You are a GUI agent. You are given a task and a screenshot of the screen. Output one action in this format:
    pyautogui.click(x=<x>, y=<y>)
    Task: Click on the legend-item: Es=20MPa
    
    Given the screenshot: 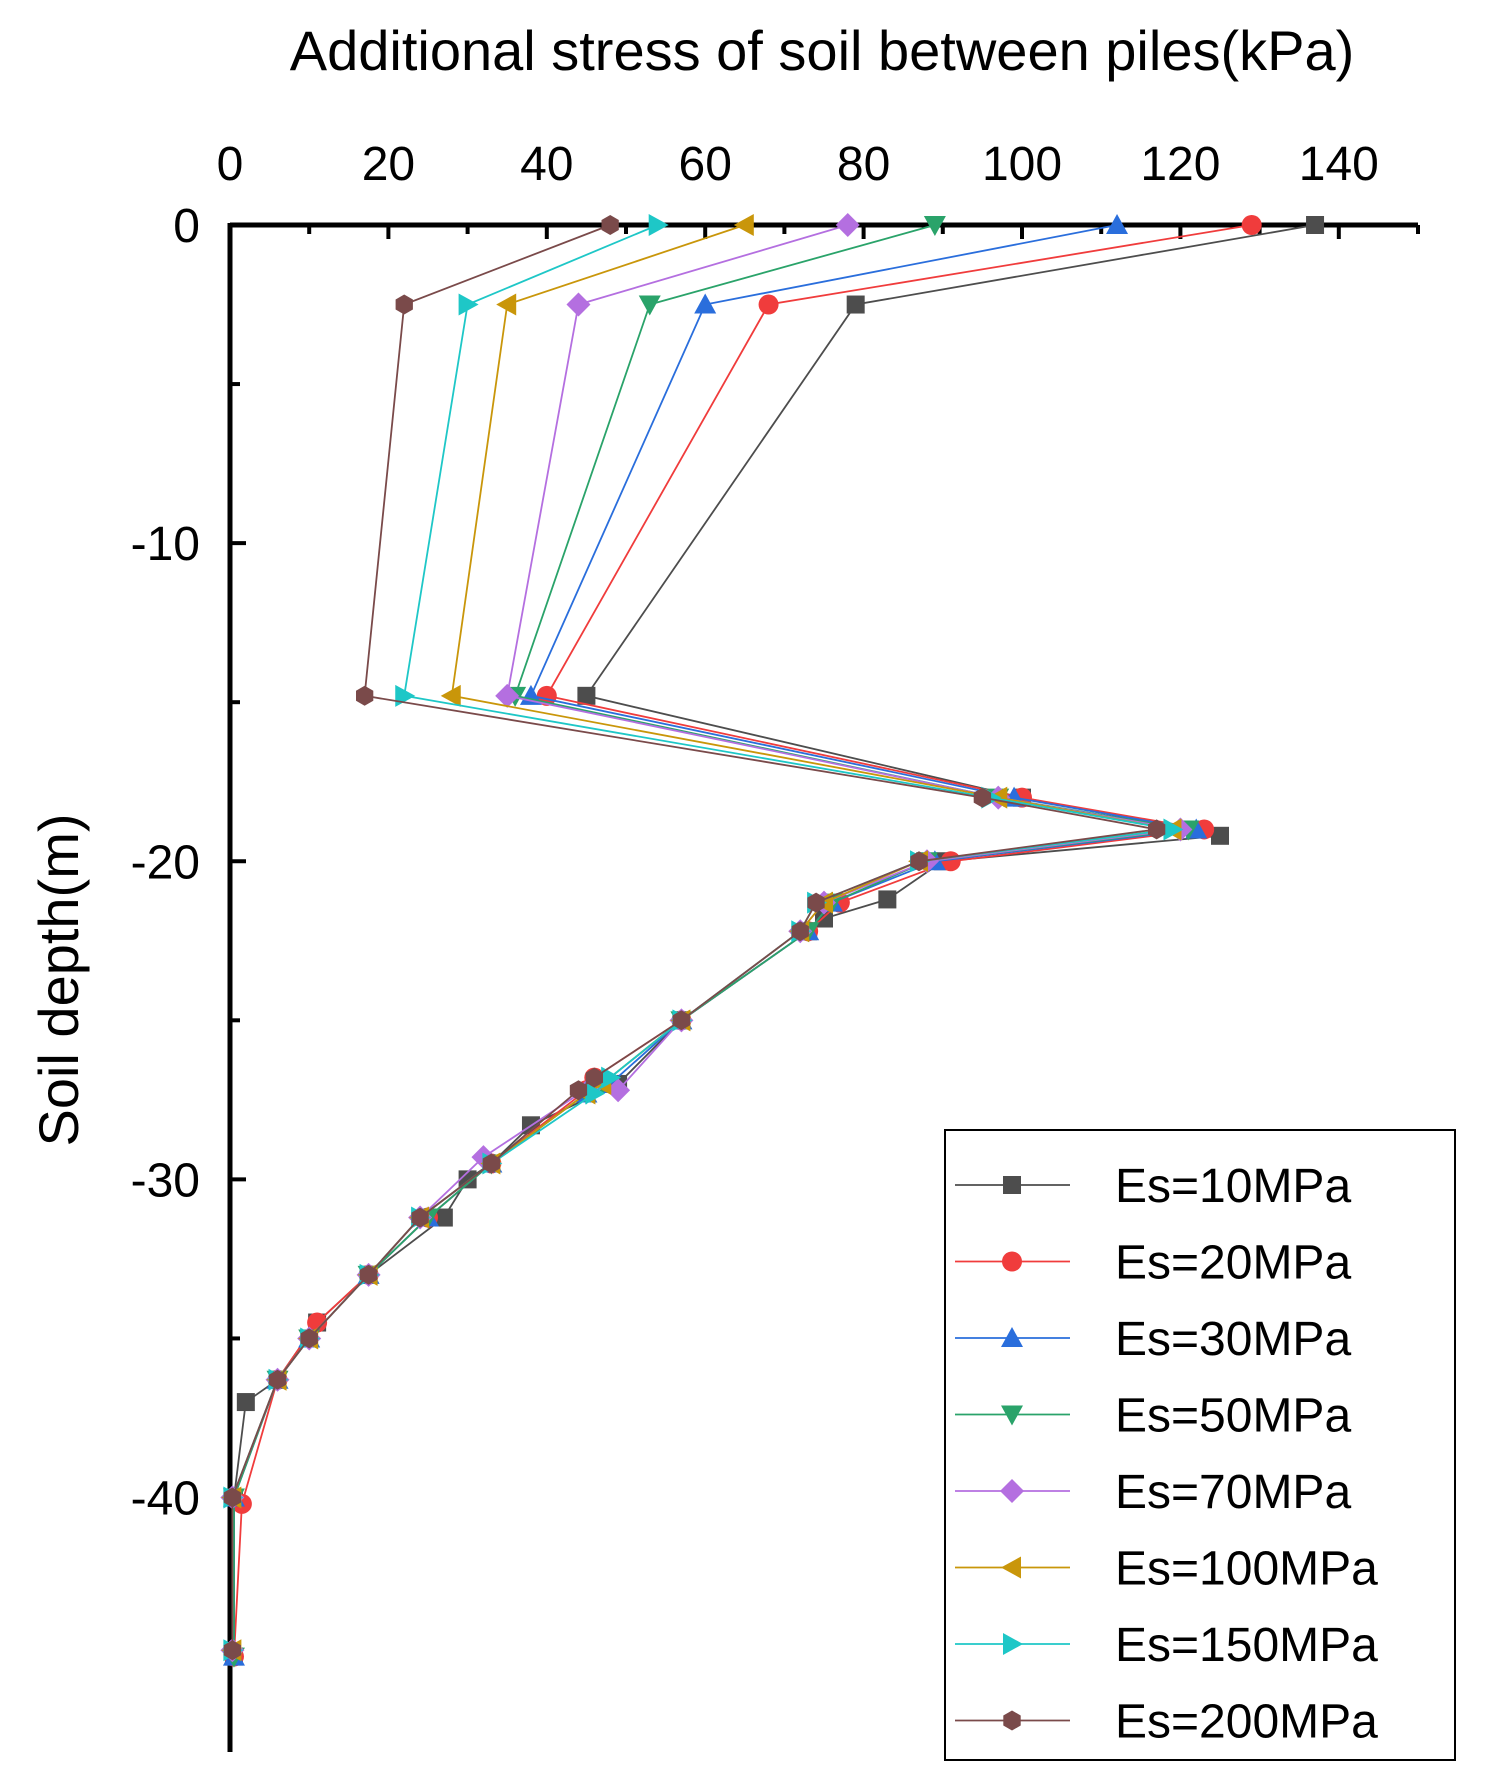 What is the action you would take?
    pyautogui.click(x=1153, y=1263)
    